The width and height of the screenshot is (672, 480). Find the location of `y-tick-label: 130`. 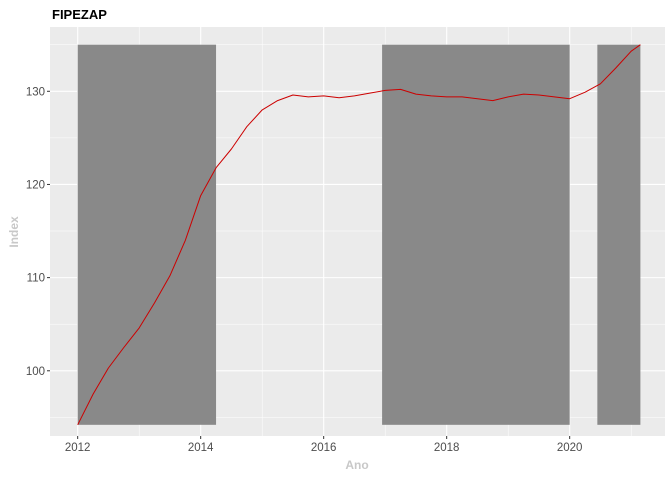

y-tick-label: 130 is located at coordinates (35, 92).